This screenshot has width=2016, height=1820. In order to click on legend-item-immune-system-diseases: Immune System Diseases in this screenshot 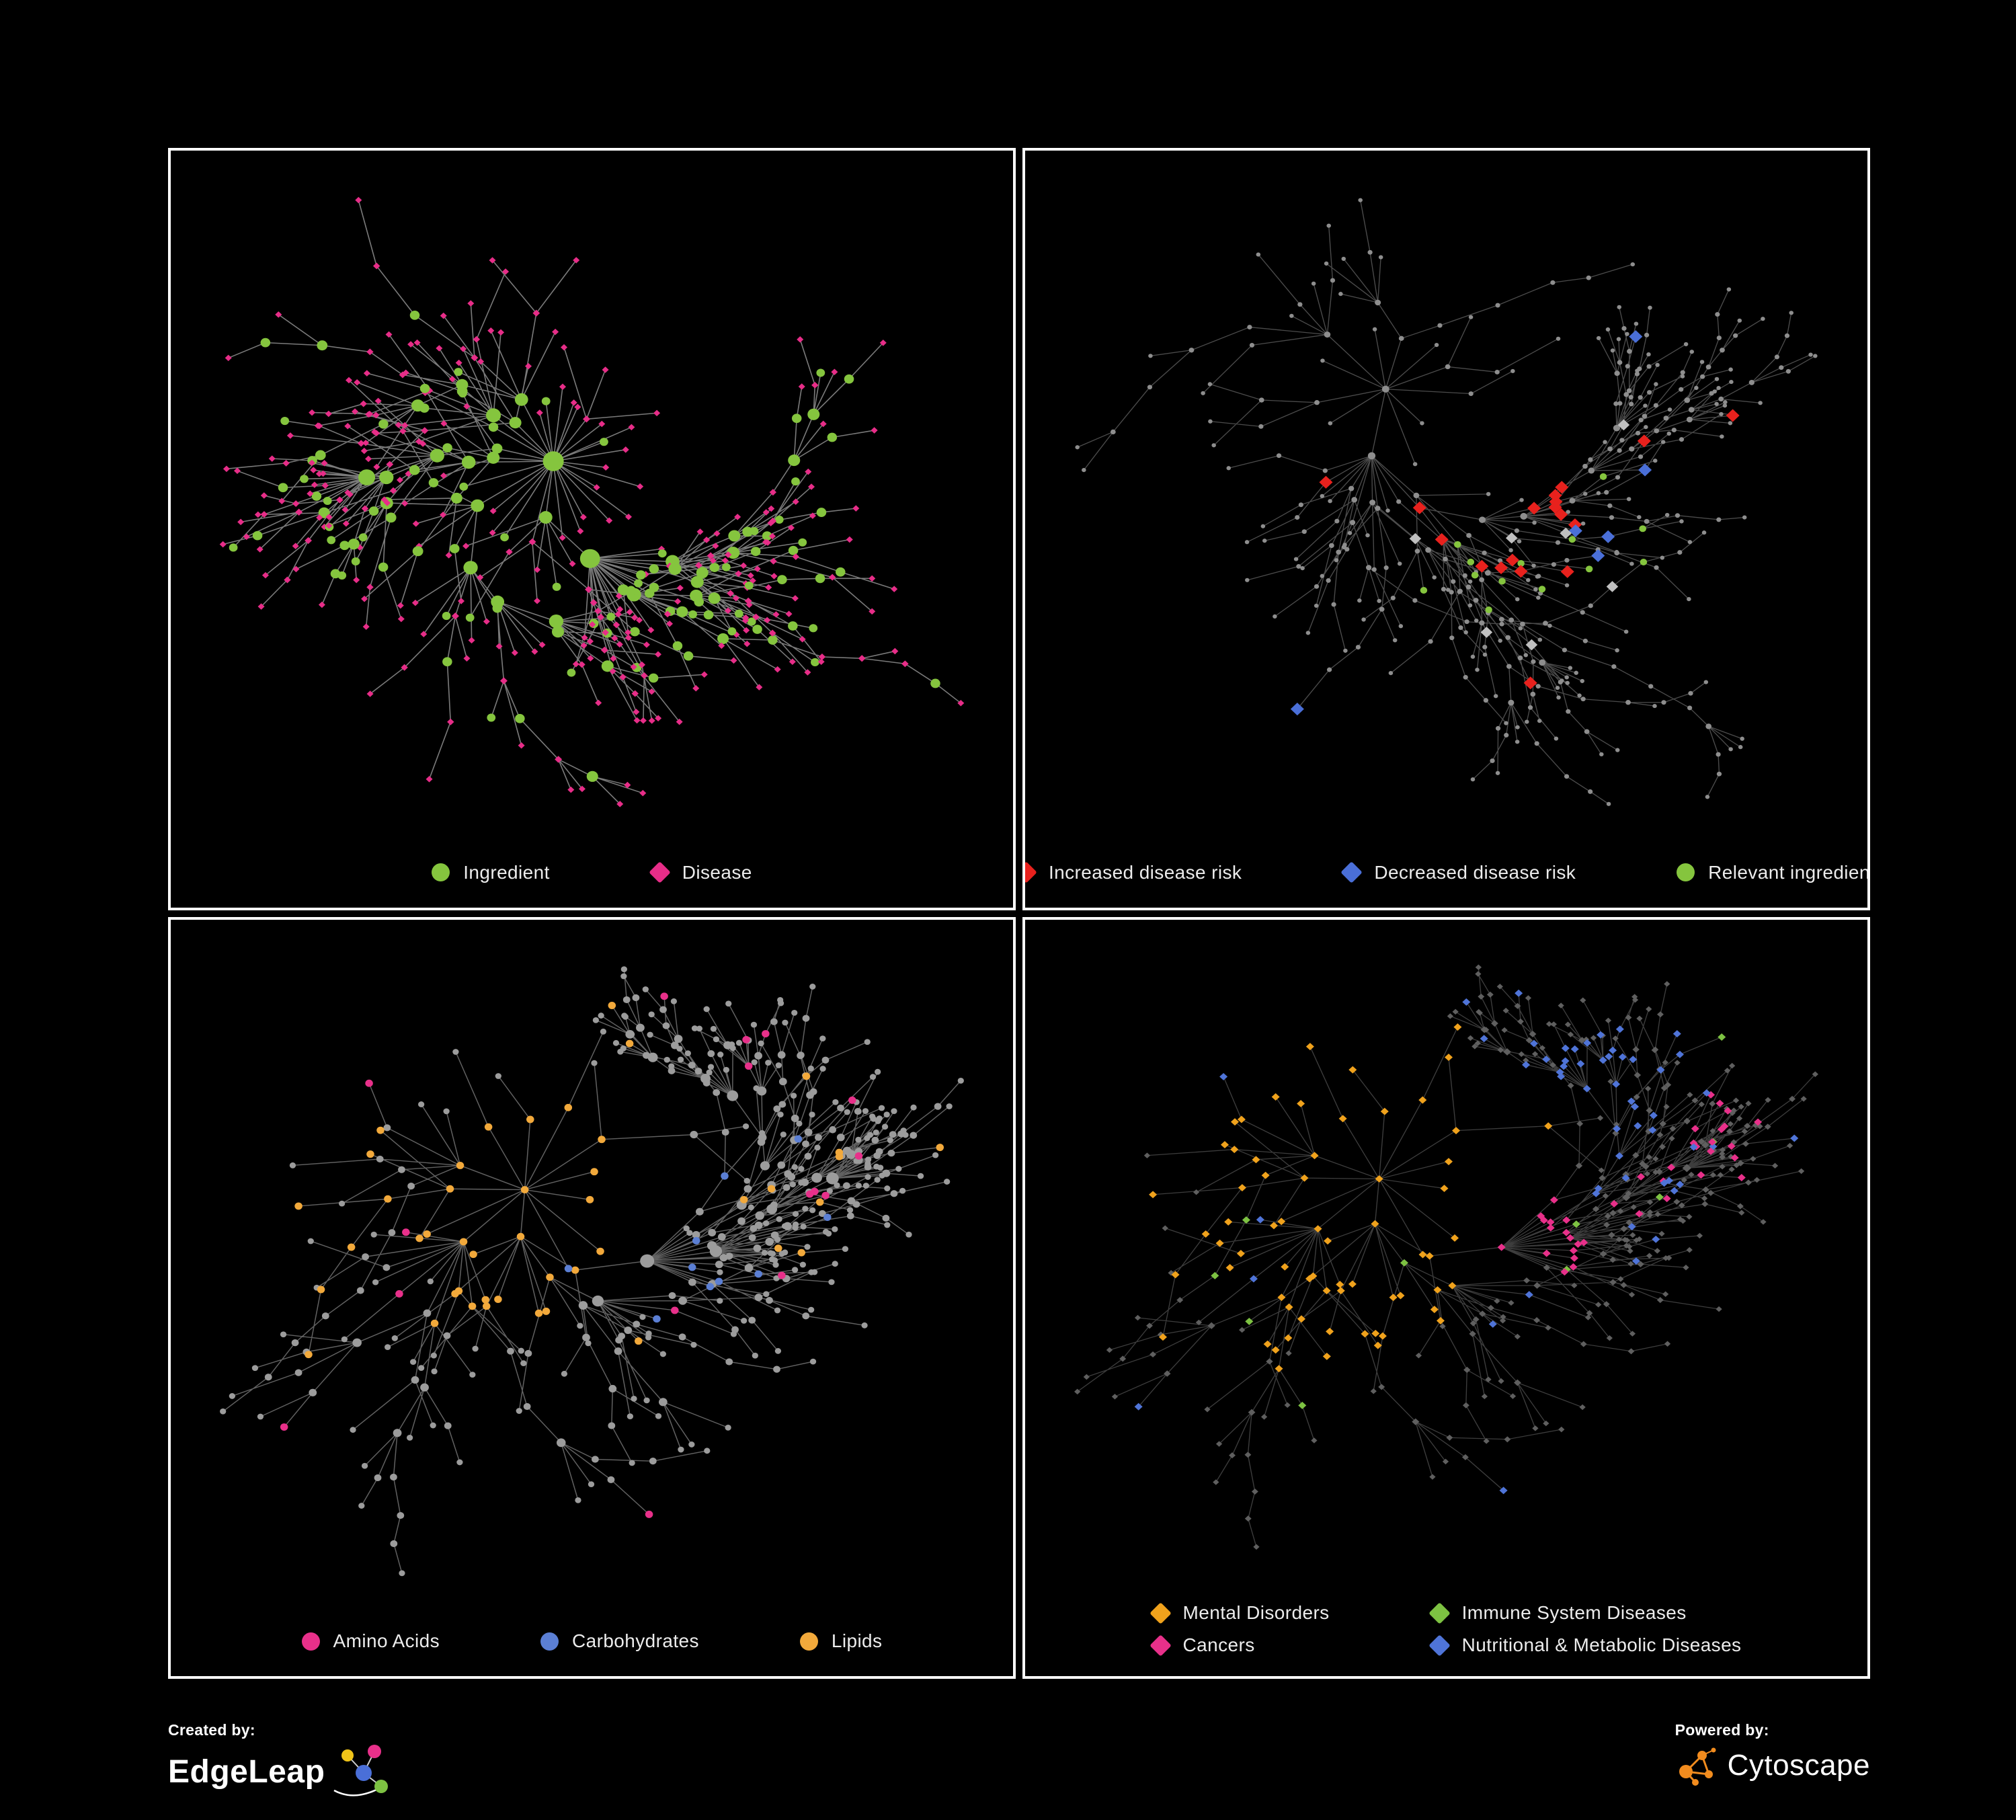, I will do `click(1585, 1612)`.